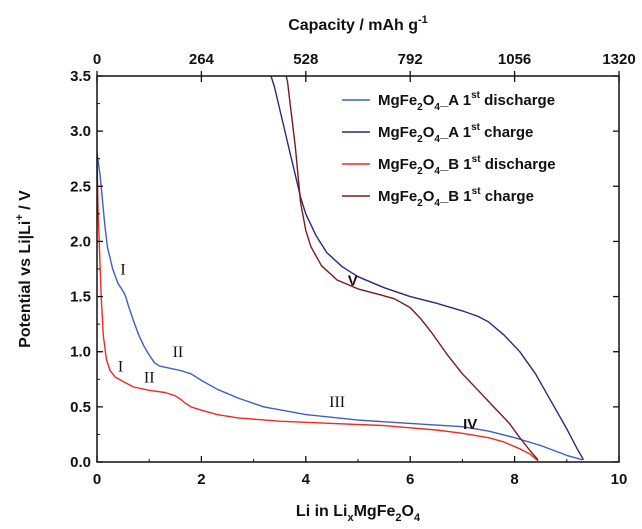 The image size is (642, 529). I want to click on annotation-2: I, so click(120, 367).